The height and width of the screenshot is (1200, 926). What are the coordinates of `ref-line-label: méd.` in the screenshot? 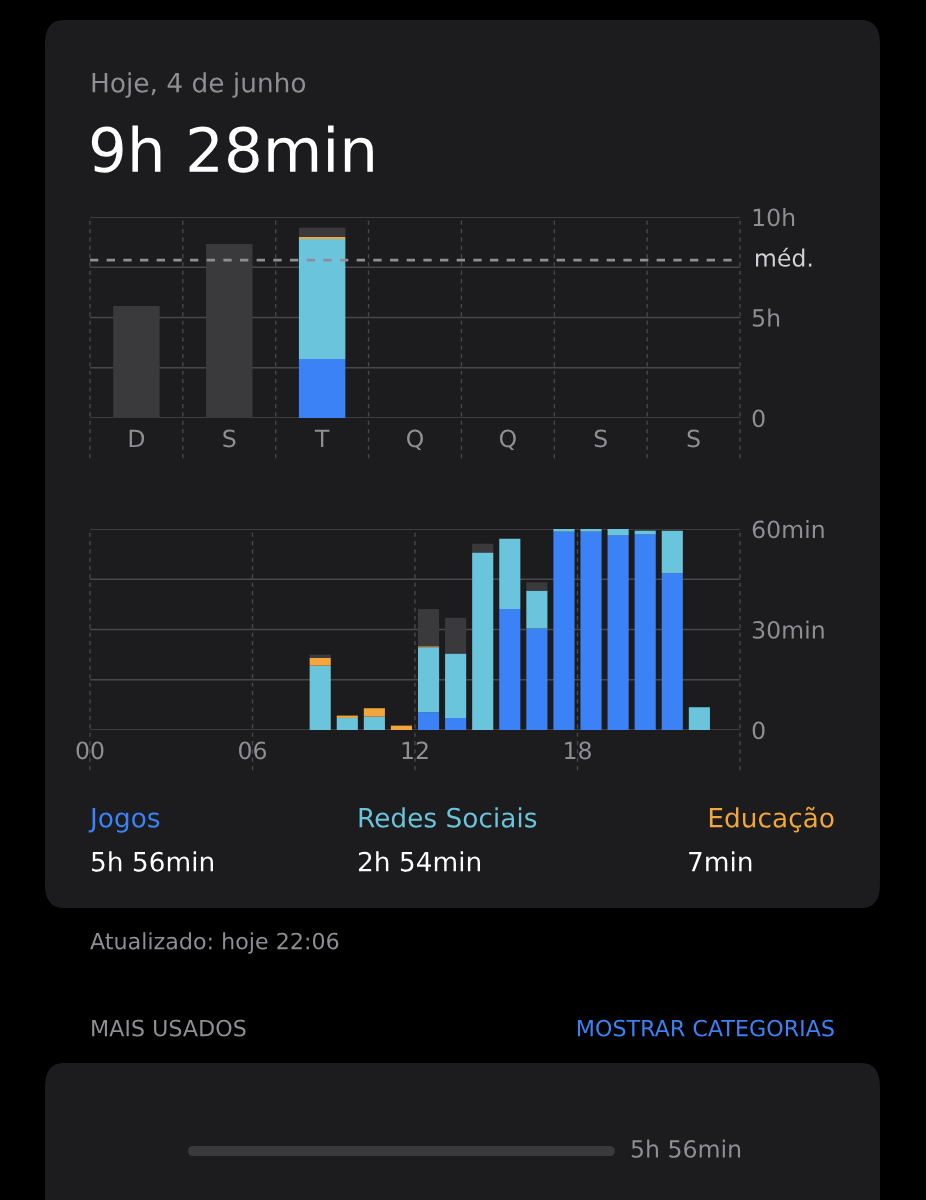 It's located at (784, 257).